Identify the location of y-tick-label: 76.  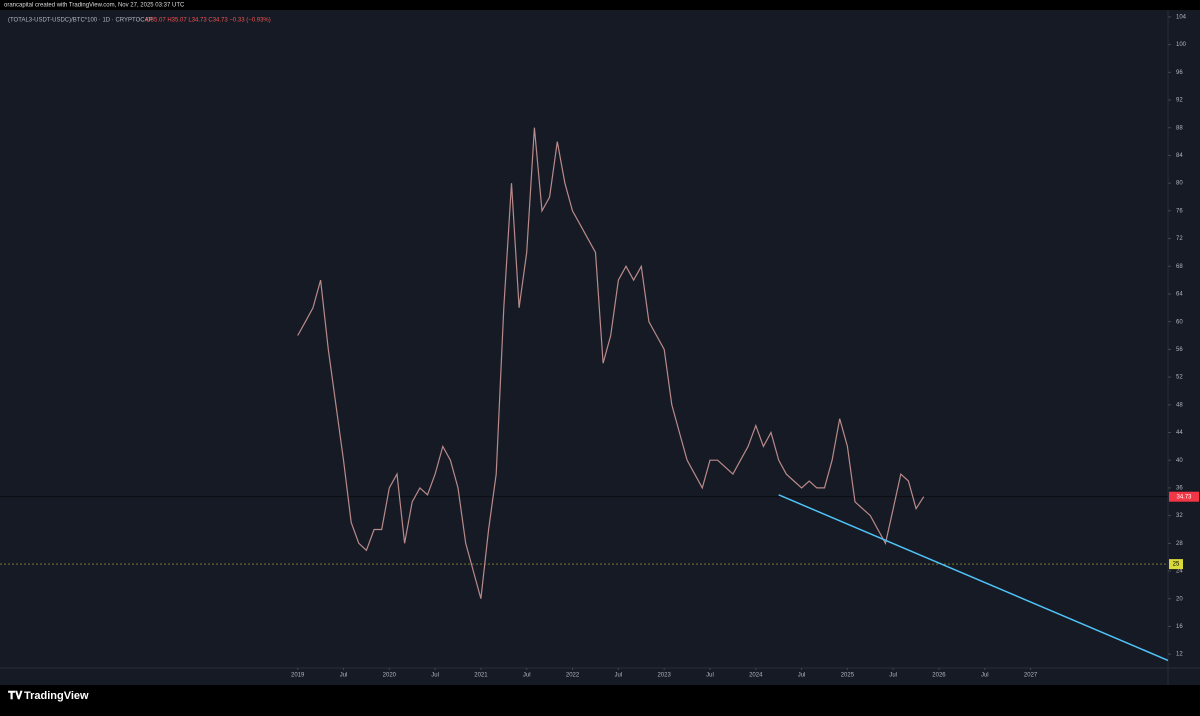
(1179, 211).